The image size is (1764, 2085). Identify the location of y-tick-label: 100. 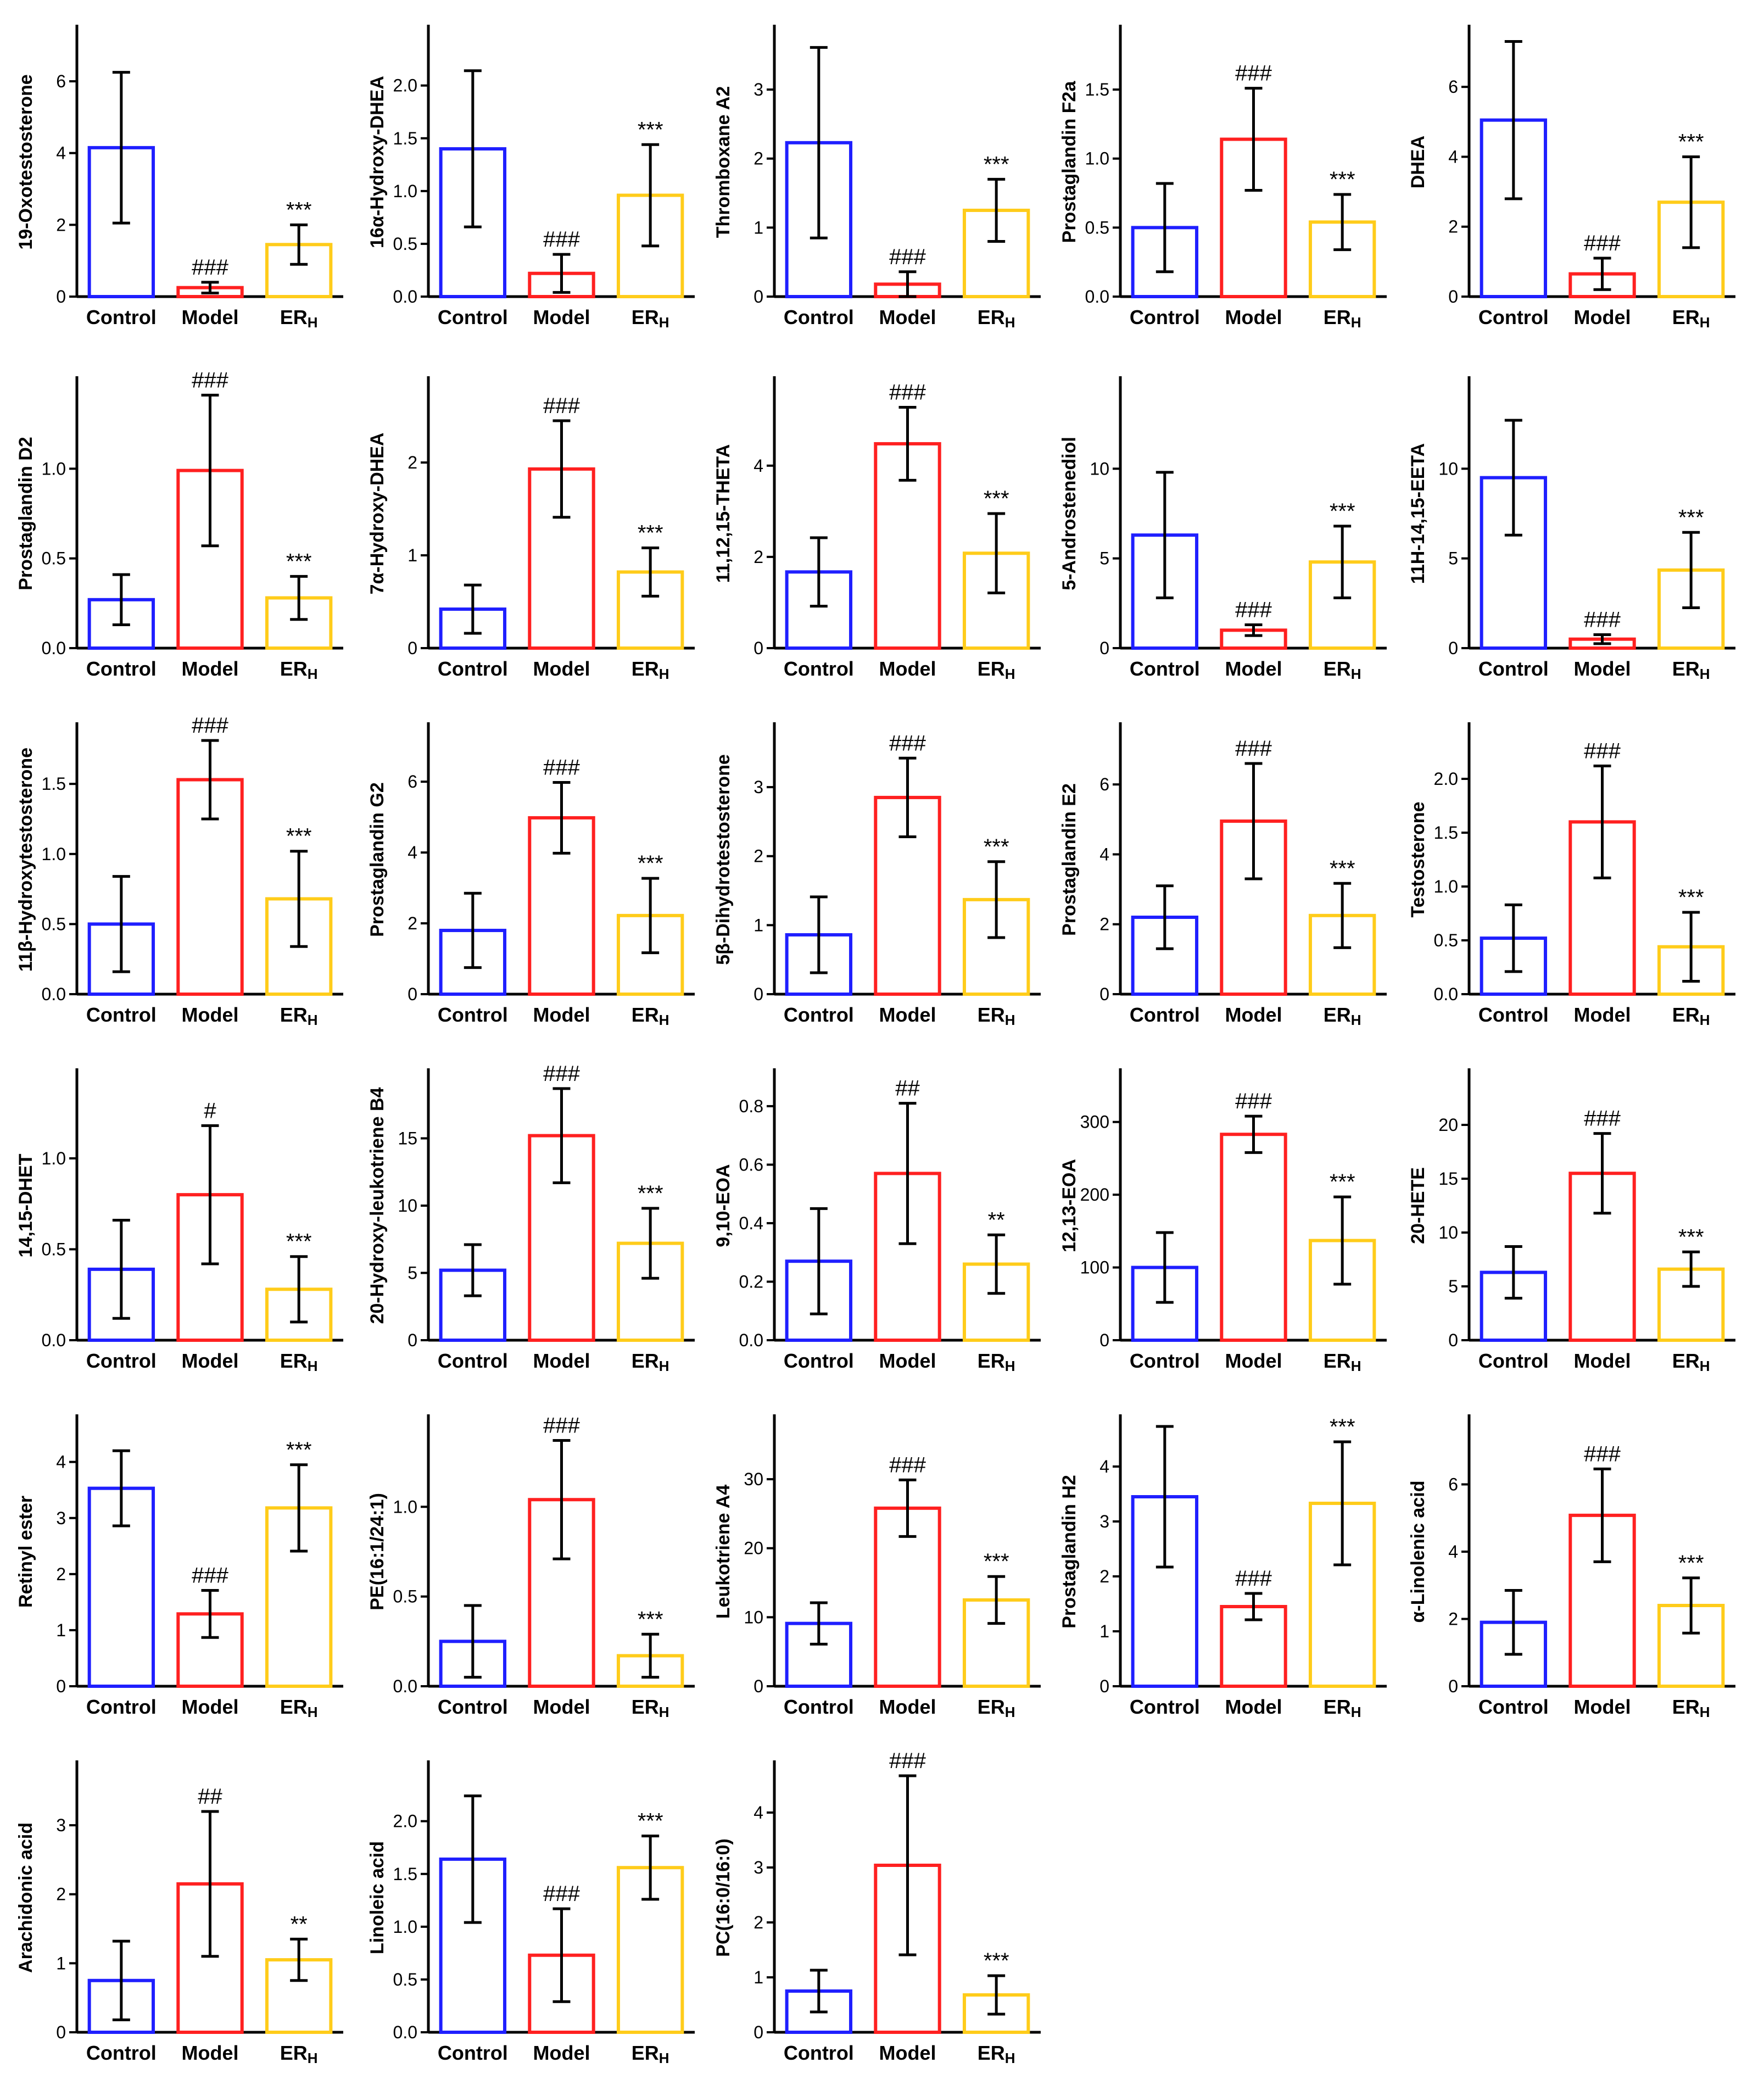
(1094, 1268).